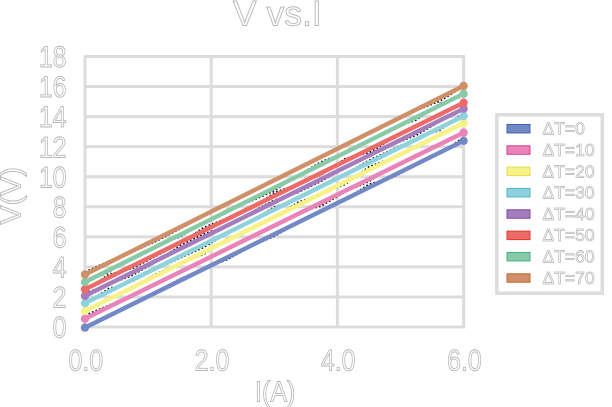 The image size is (612, 407). I want to click on svg-text: 8, so click(60, 207).